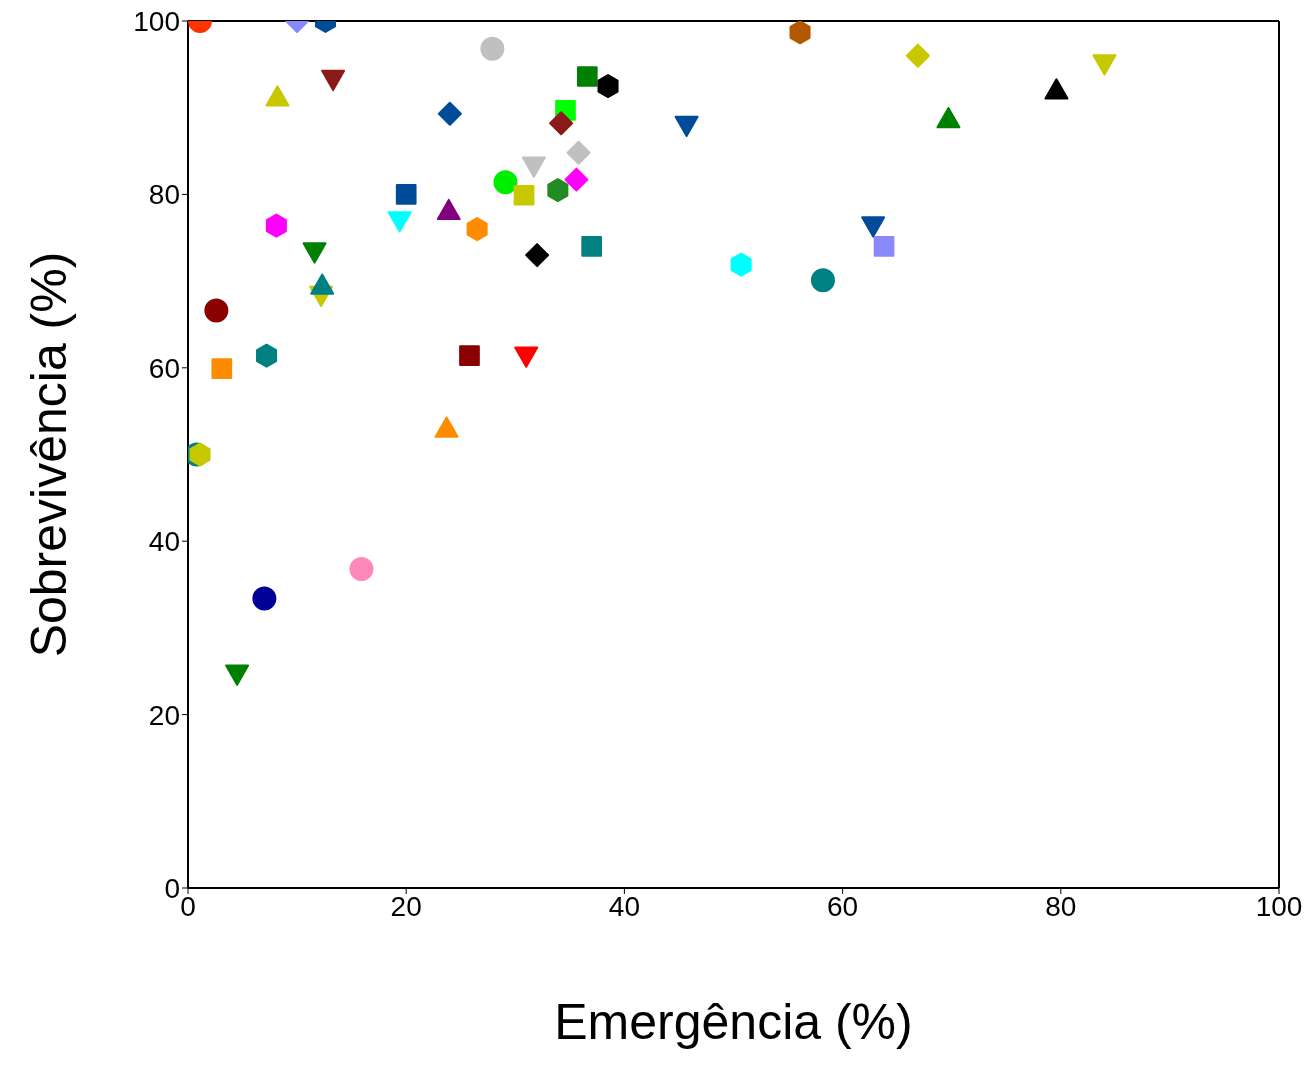 Image resolution: width=1314 pixels, height=1067 pixels. Describe the element at coordinates (1061, 906) in the screenshot. I see `x-tick-label: 80` at that location.